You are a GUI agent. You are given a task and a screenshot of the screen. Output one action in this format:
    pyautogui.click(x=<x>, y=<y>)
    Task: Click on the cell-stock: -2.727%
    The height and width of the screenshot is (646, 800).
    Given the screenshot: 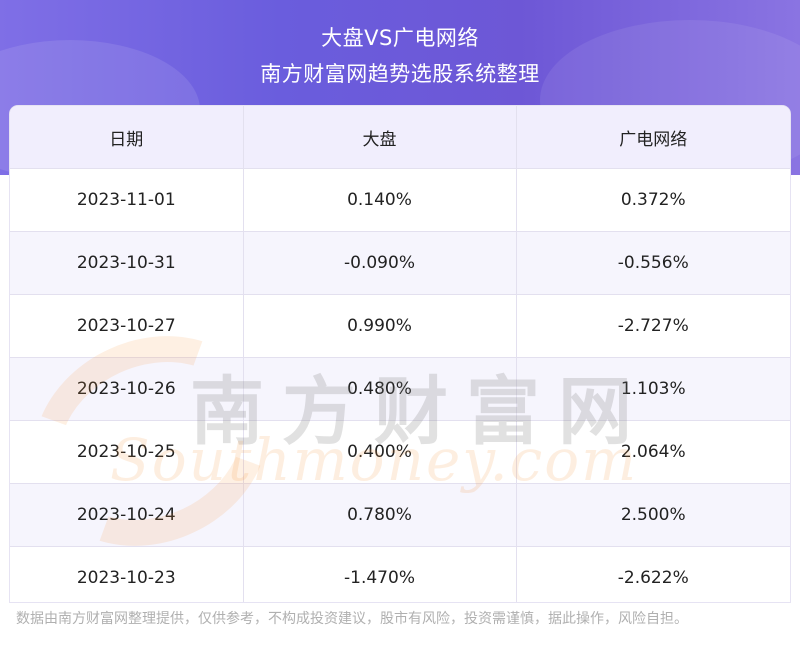 What is the action you would take?
    pyautogui.click(x=653, y=326)
    